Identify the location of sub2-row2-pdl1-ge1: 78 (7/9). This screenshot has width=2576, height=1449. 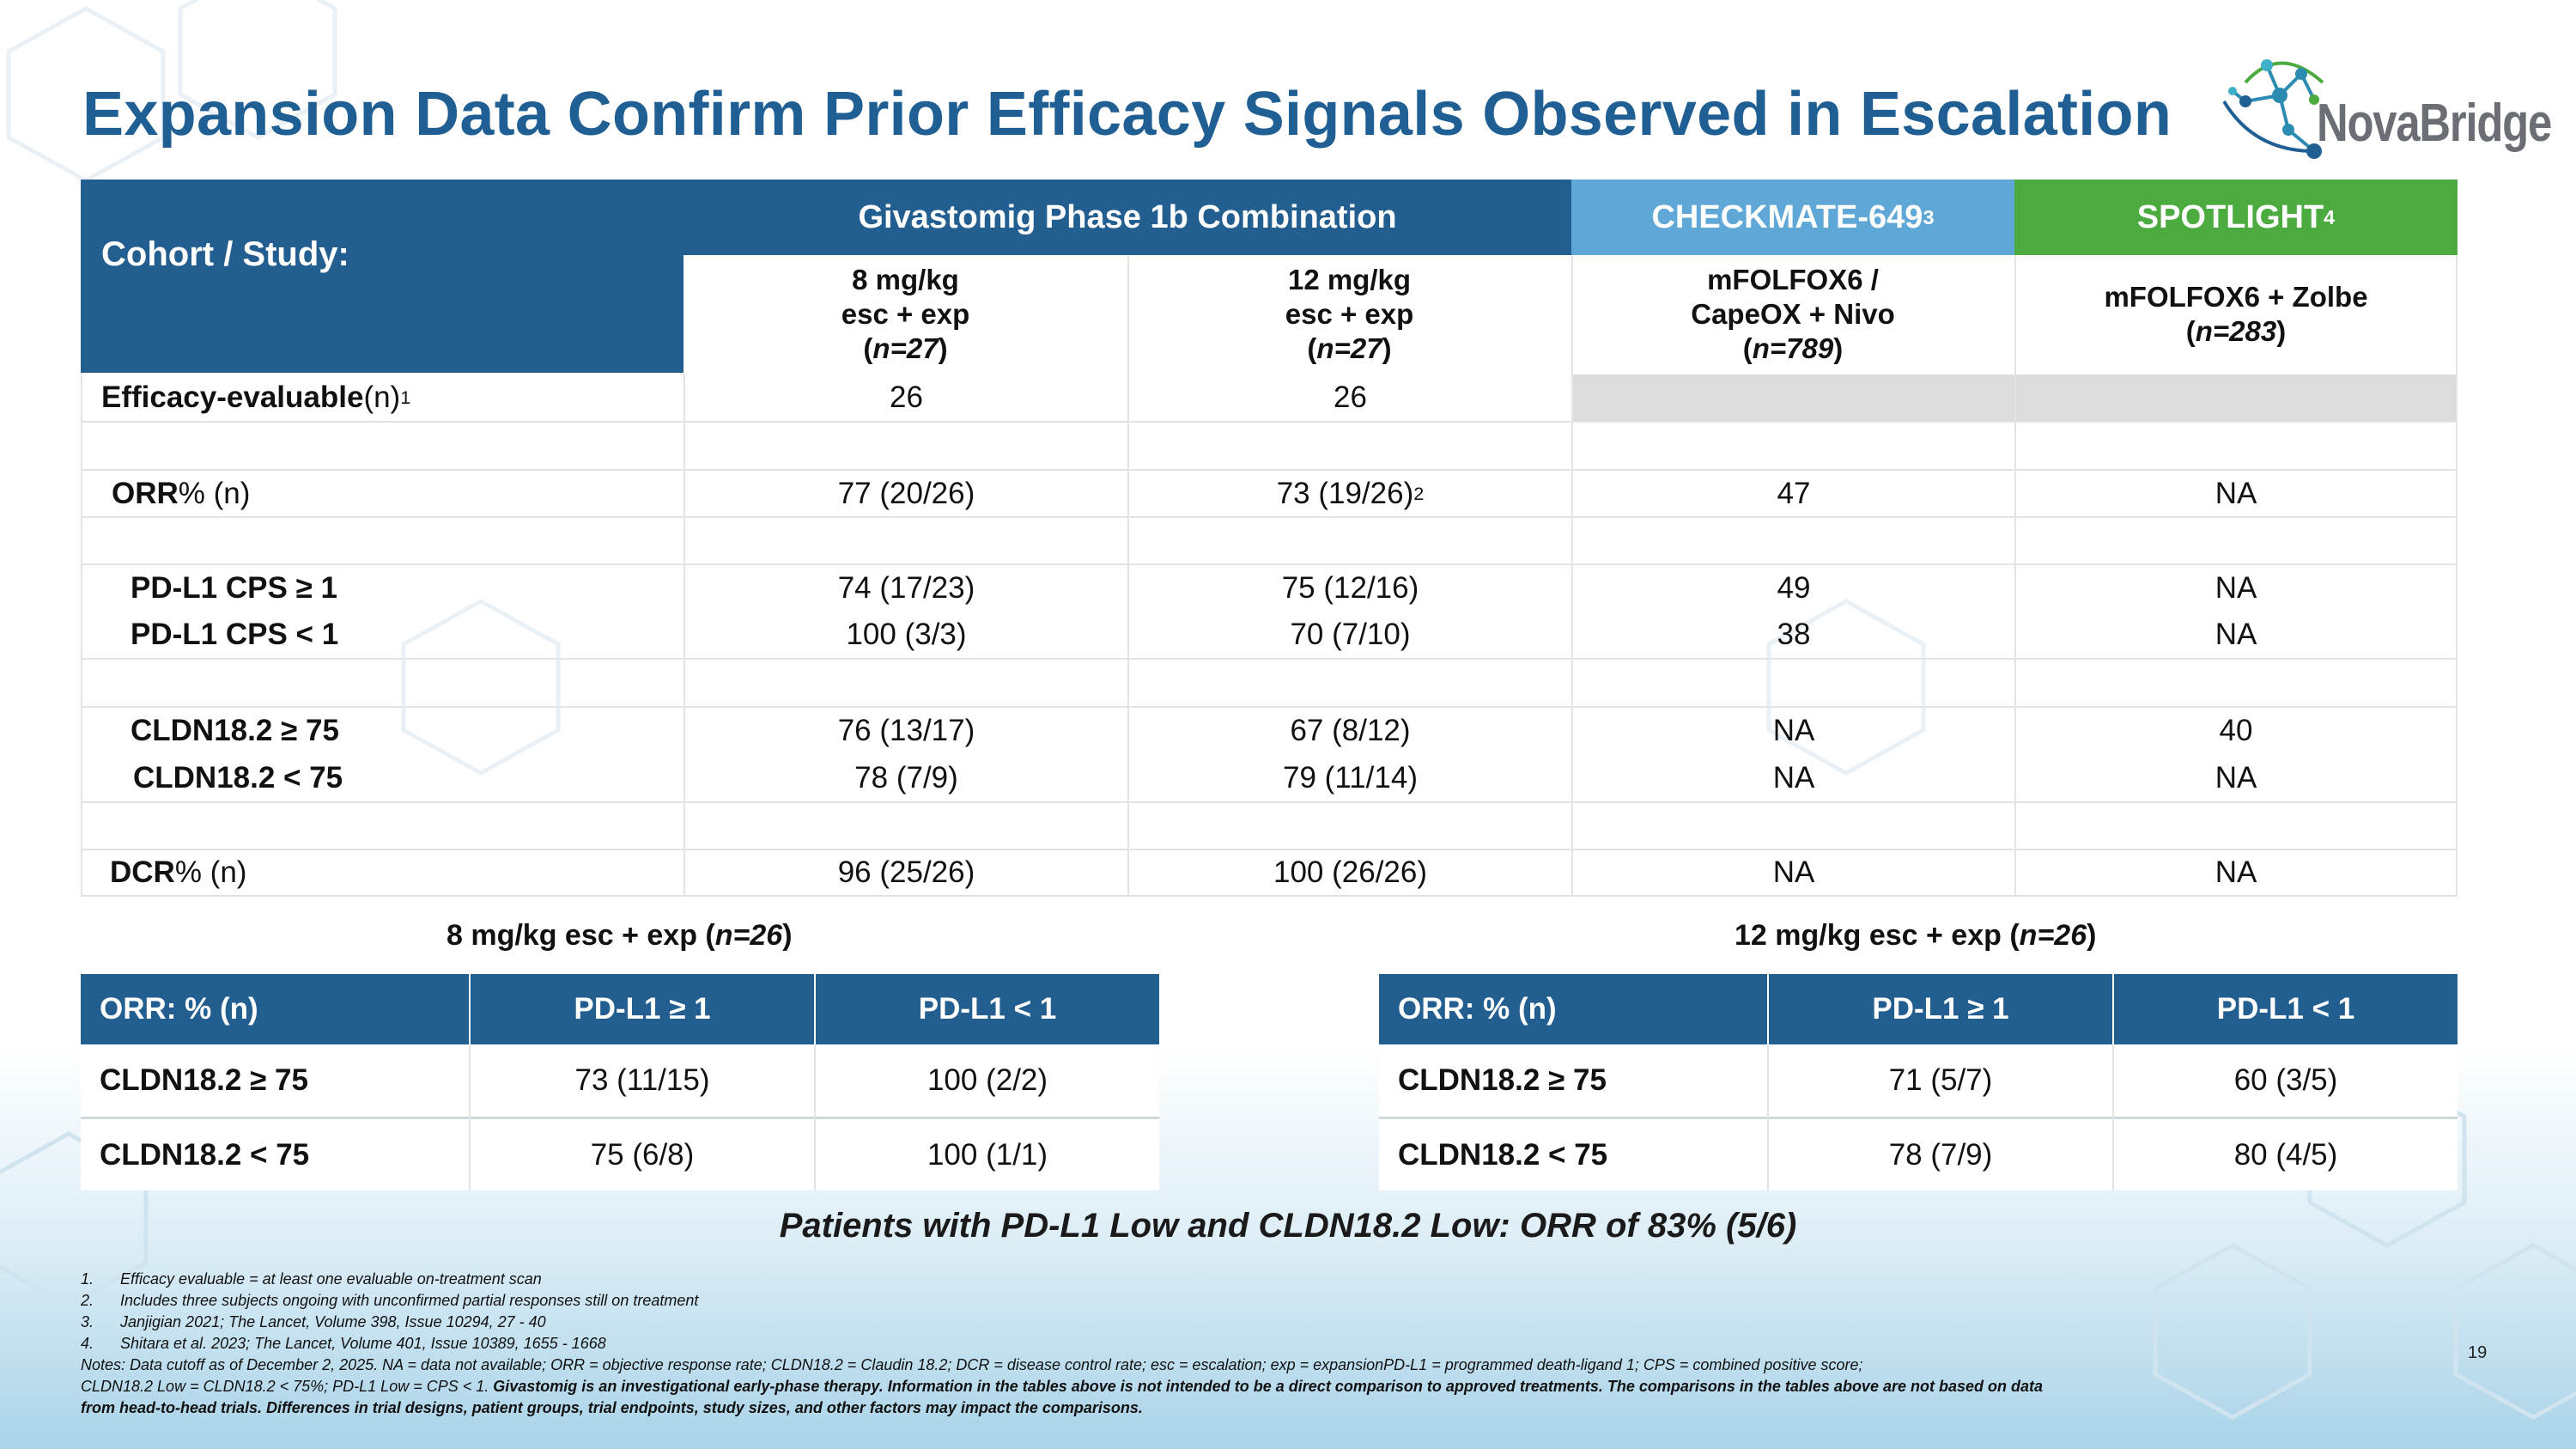
(1940, 1154).